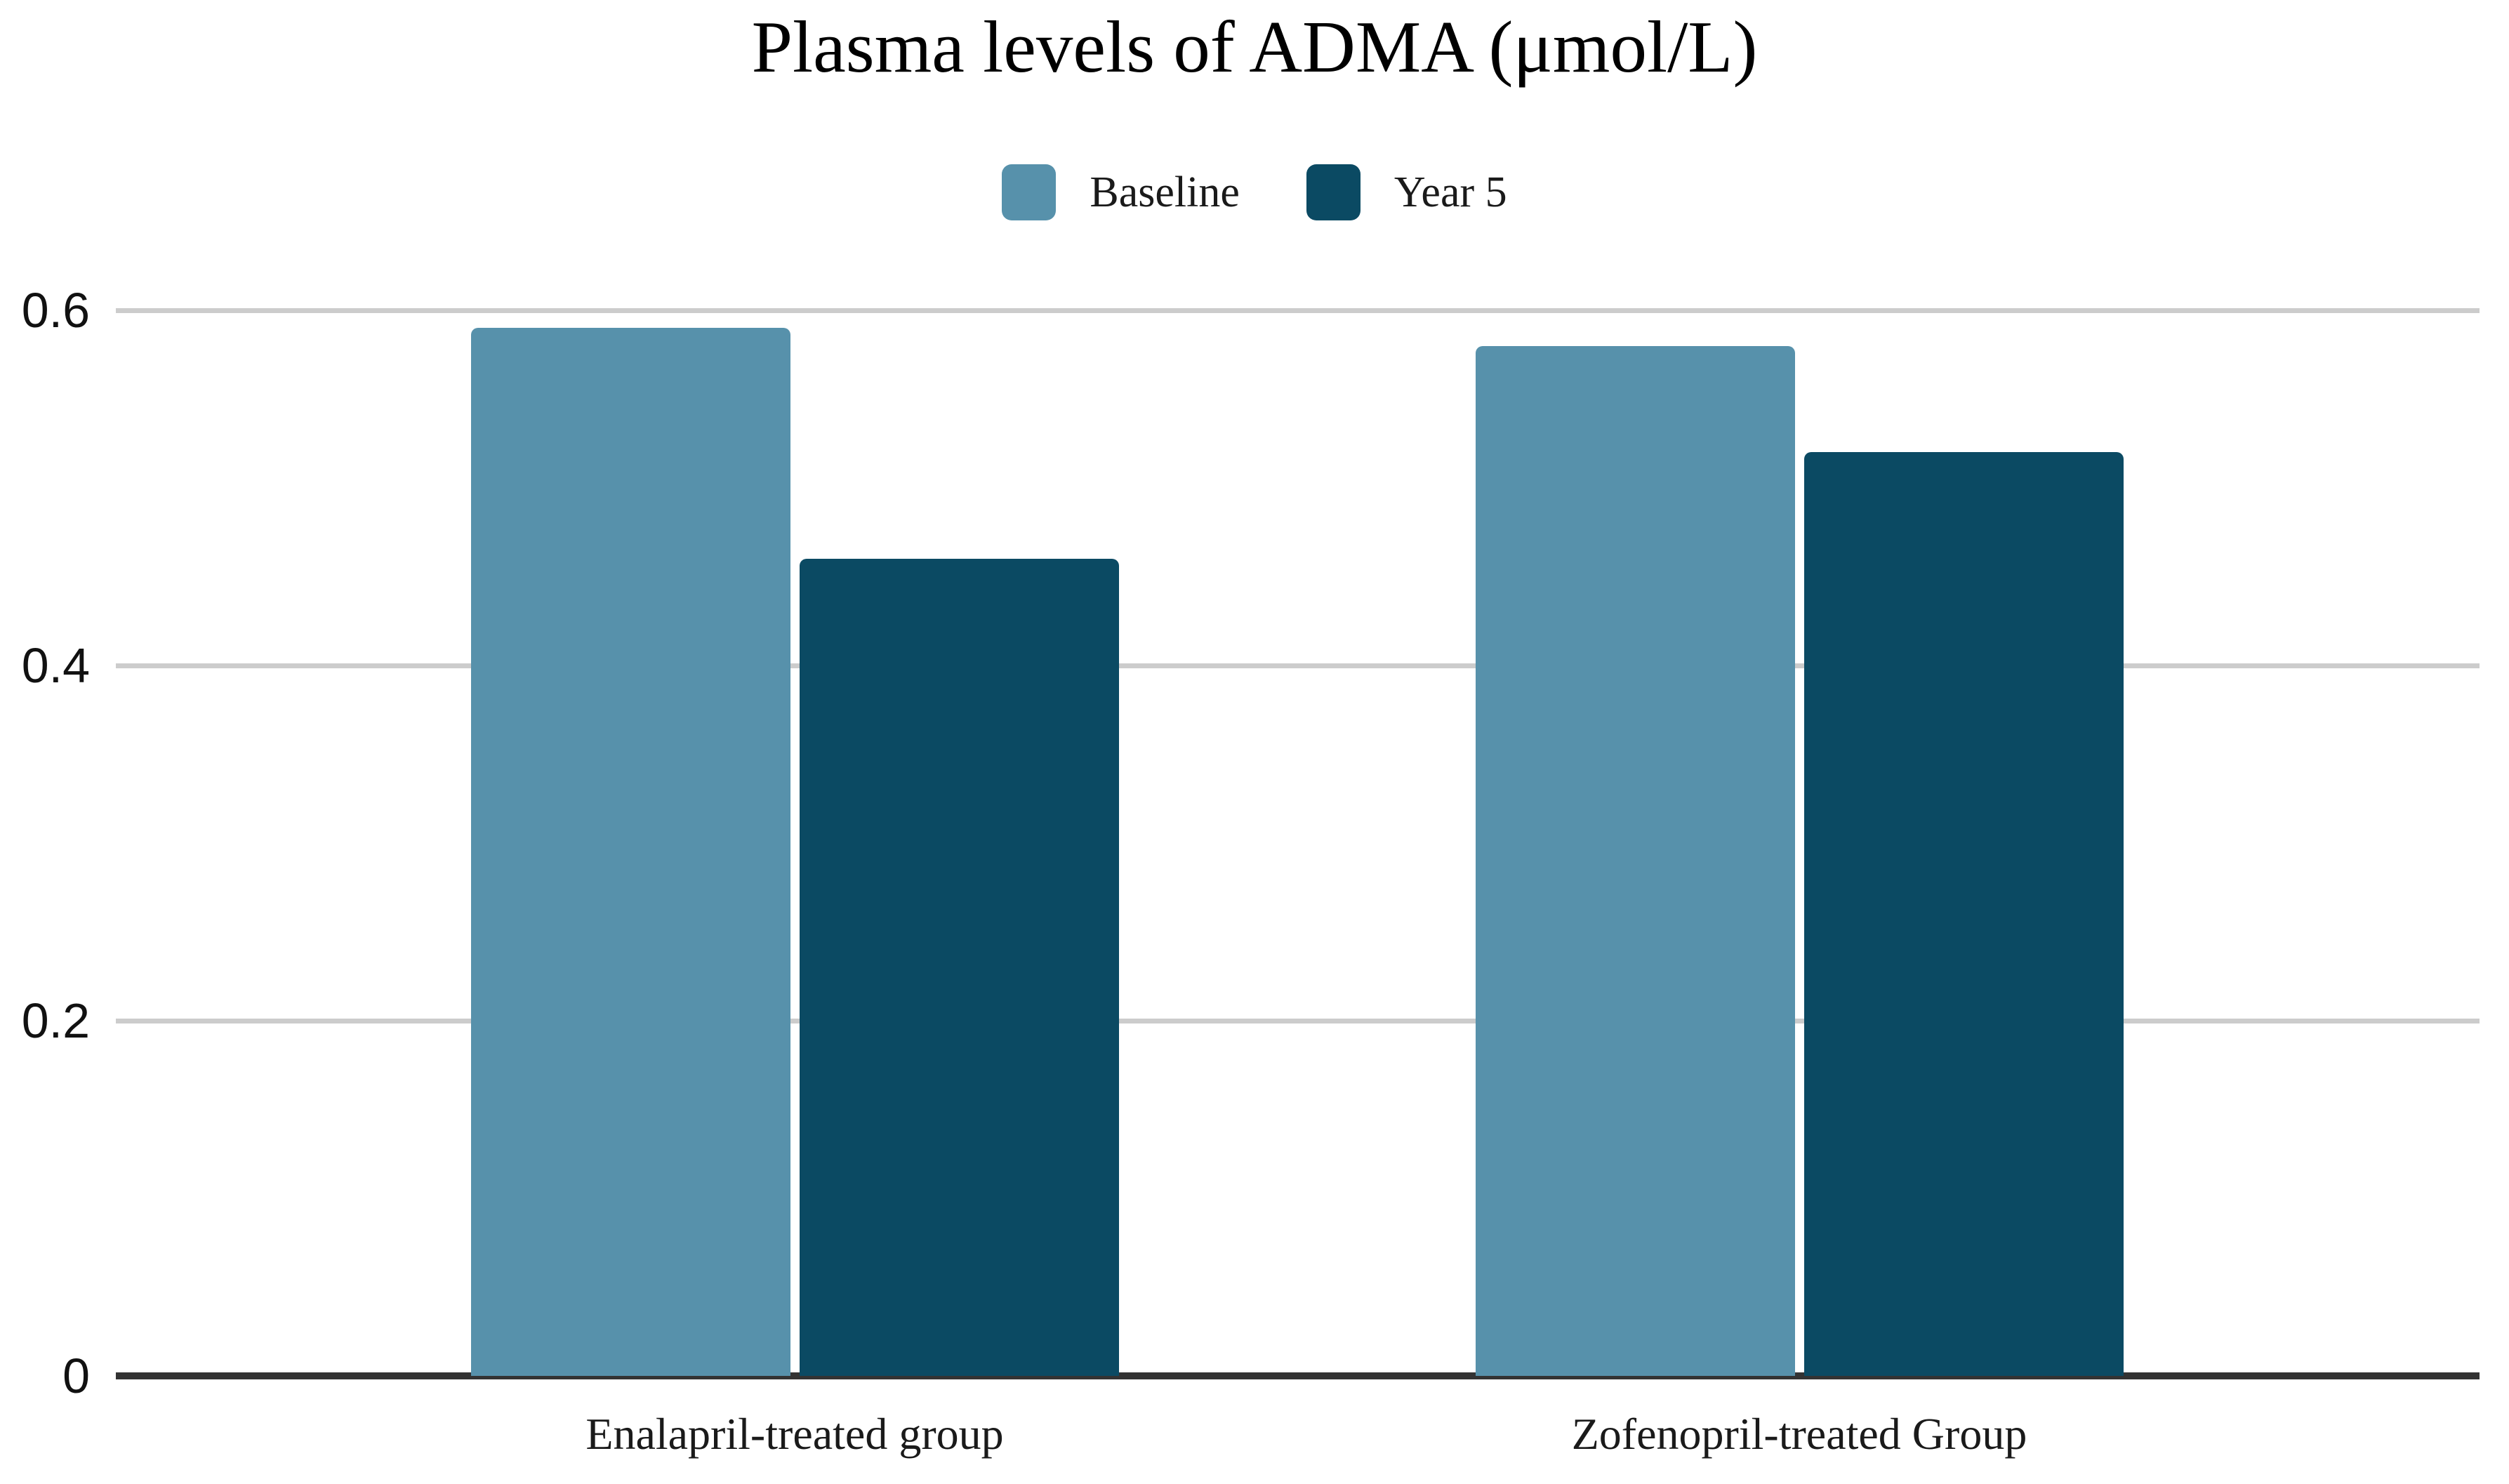 Image resolution: width=2509 pixels, height=1484 pixels. I want to click on bar-year-5-enalapril-treated-group, so click(959, 968).